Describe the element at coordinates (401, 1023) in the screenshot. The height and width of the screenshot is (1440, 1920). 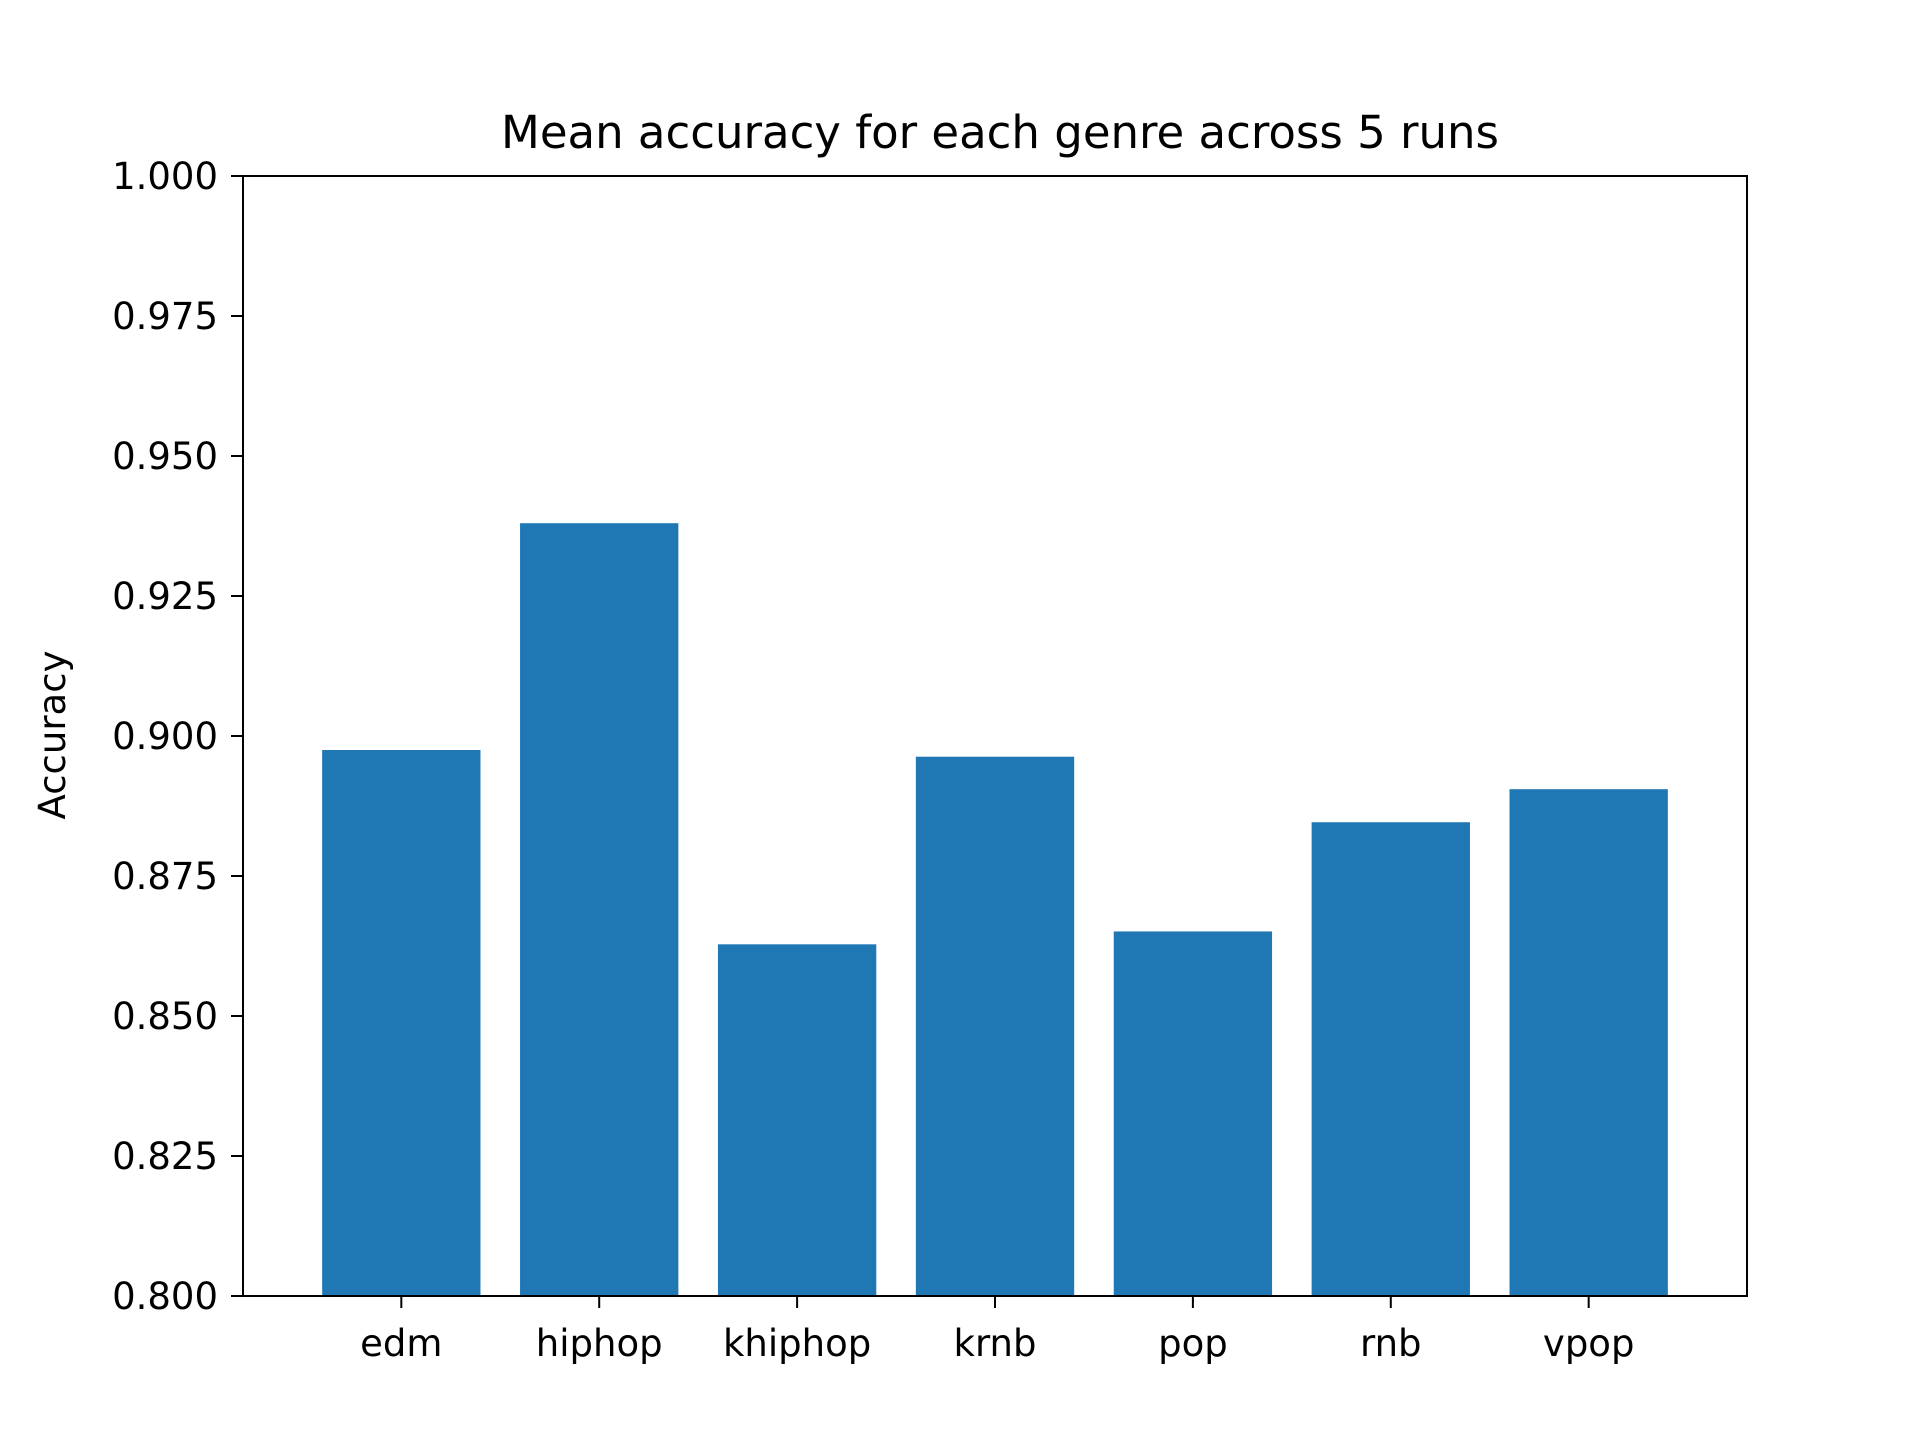
I see `bar-edm` at that location.